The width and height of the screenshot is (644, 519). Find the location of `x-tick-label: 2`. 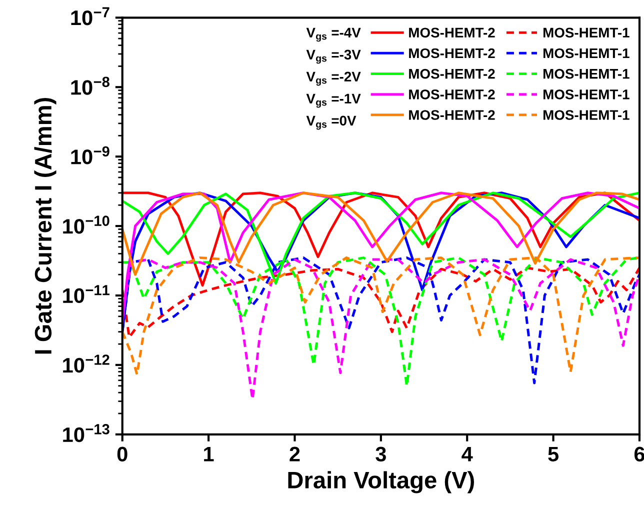

x-tick-label: 2 is located at coordinates (295, 454).